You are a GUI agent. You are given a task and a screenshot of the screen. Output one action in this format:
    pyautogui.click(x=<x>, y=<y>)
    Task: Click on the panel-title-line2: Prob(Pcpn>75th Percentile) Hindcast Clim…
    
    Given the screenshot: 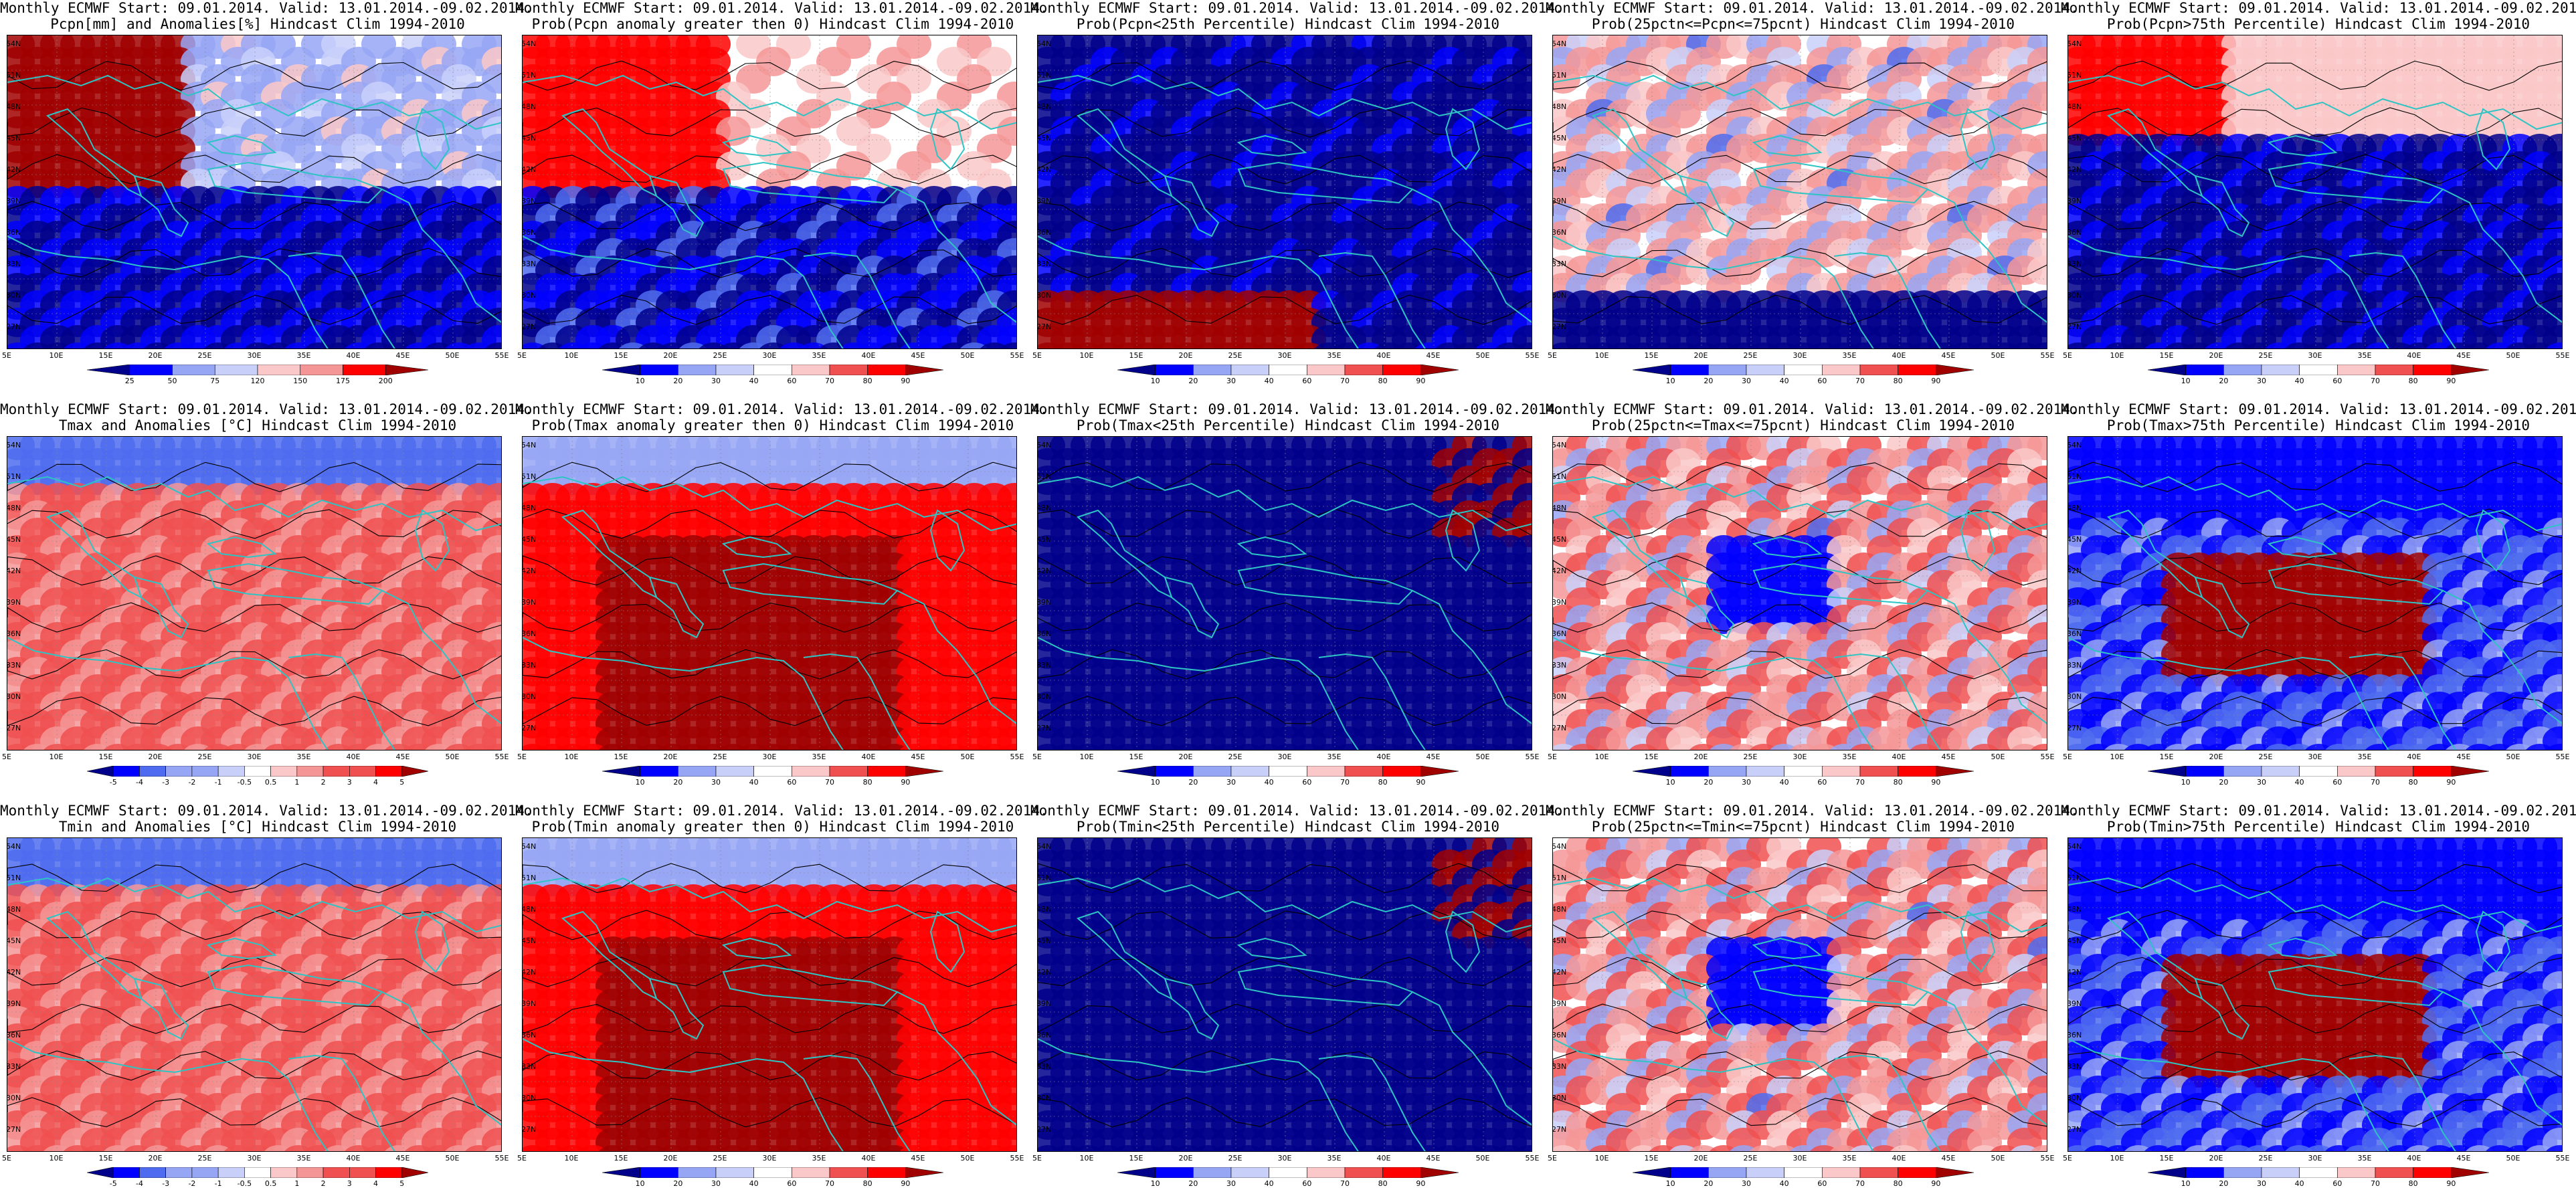 What is the action you would take?
    pyautogui.click(x=2318, y=24)
    